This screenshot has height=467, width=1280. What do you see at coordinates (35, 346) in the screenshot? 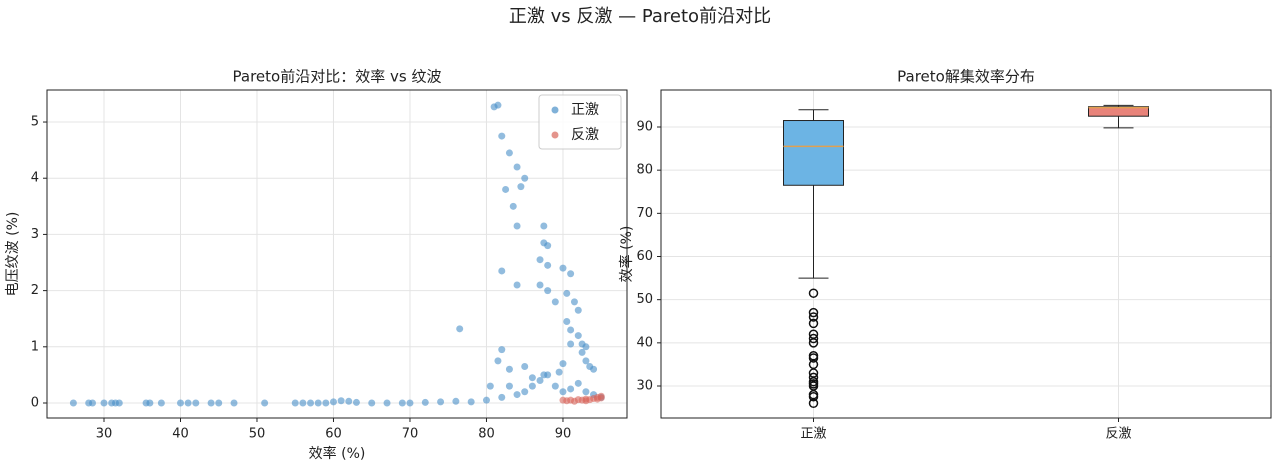
I see `y-tick-label: 1` at bounding box center [35, 346].